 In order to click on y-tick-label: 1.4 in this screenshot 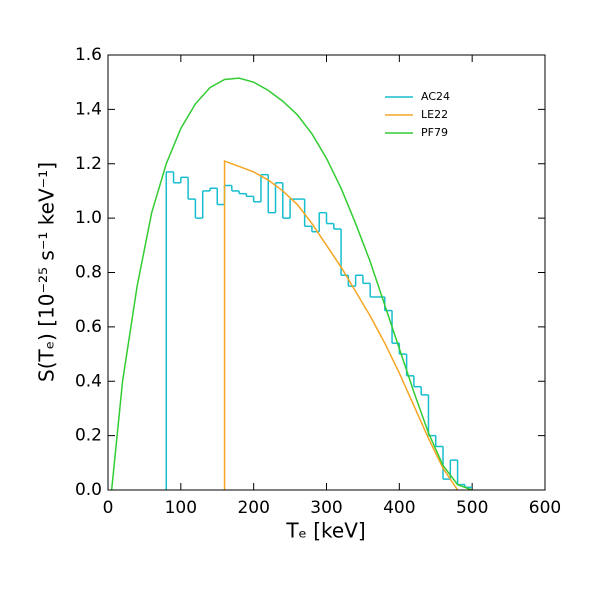, I will do `click(88, 109)`.